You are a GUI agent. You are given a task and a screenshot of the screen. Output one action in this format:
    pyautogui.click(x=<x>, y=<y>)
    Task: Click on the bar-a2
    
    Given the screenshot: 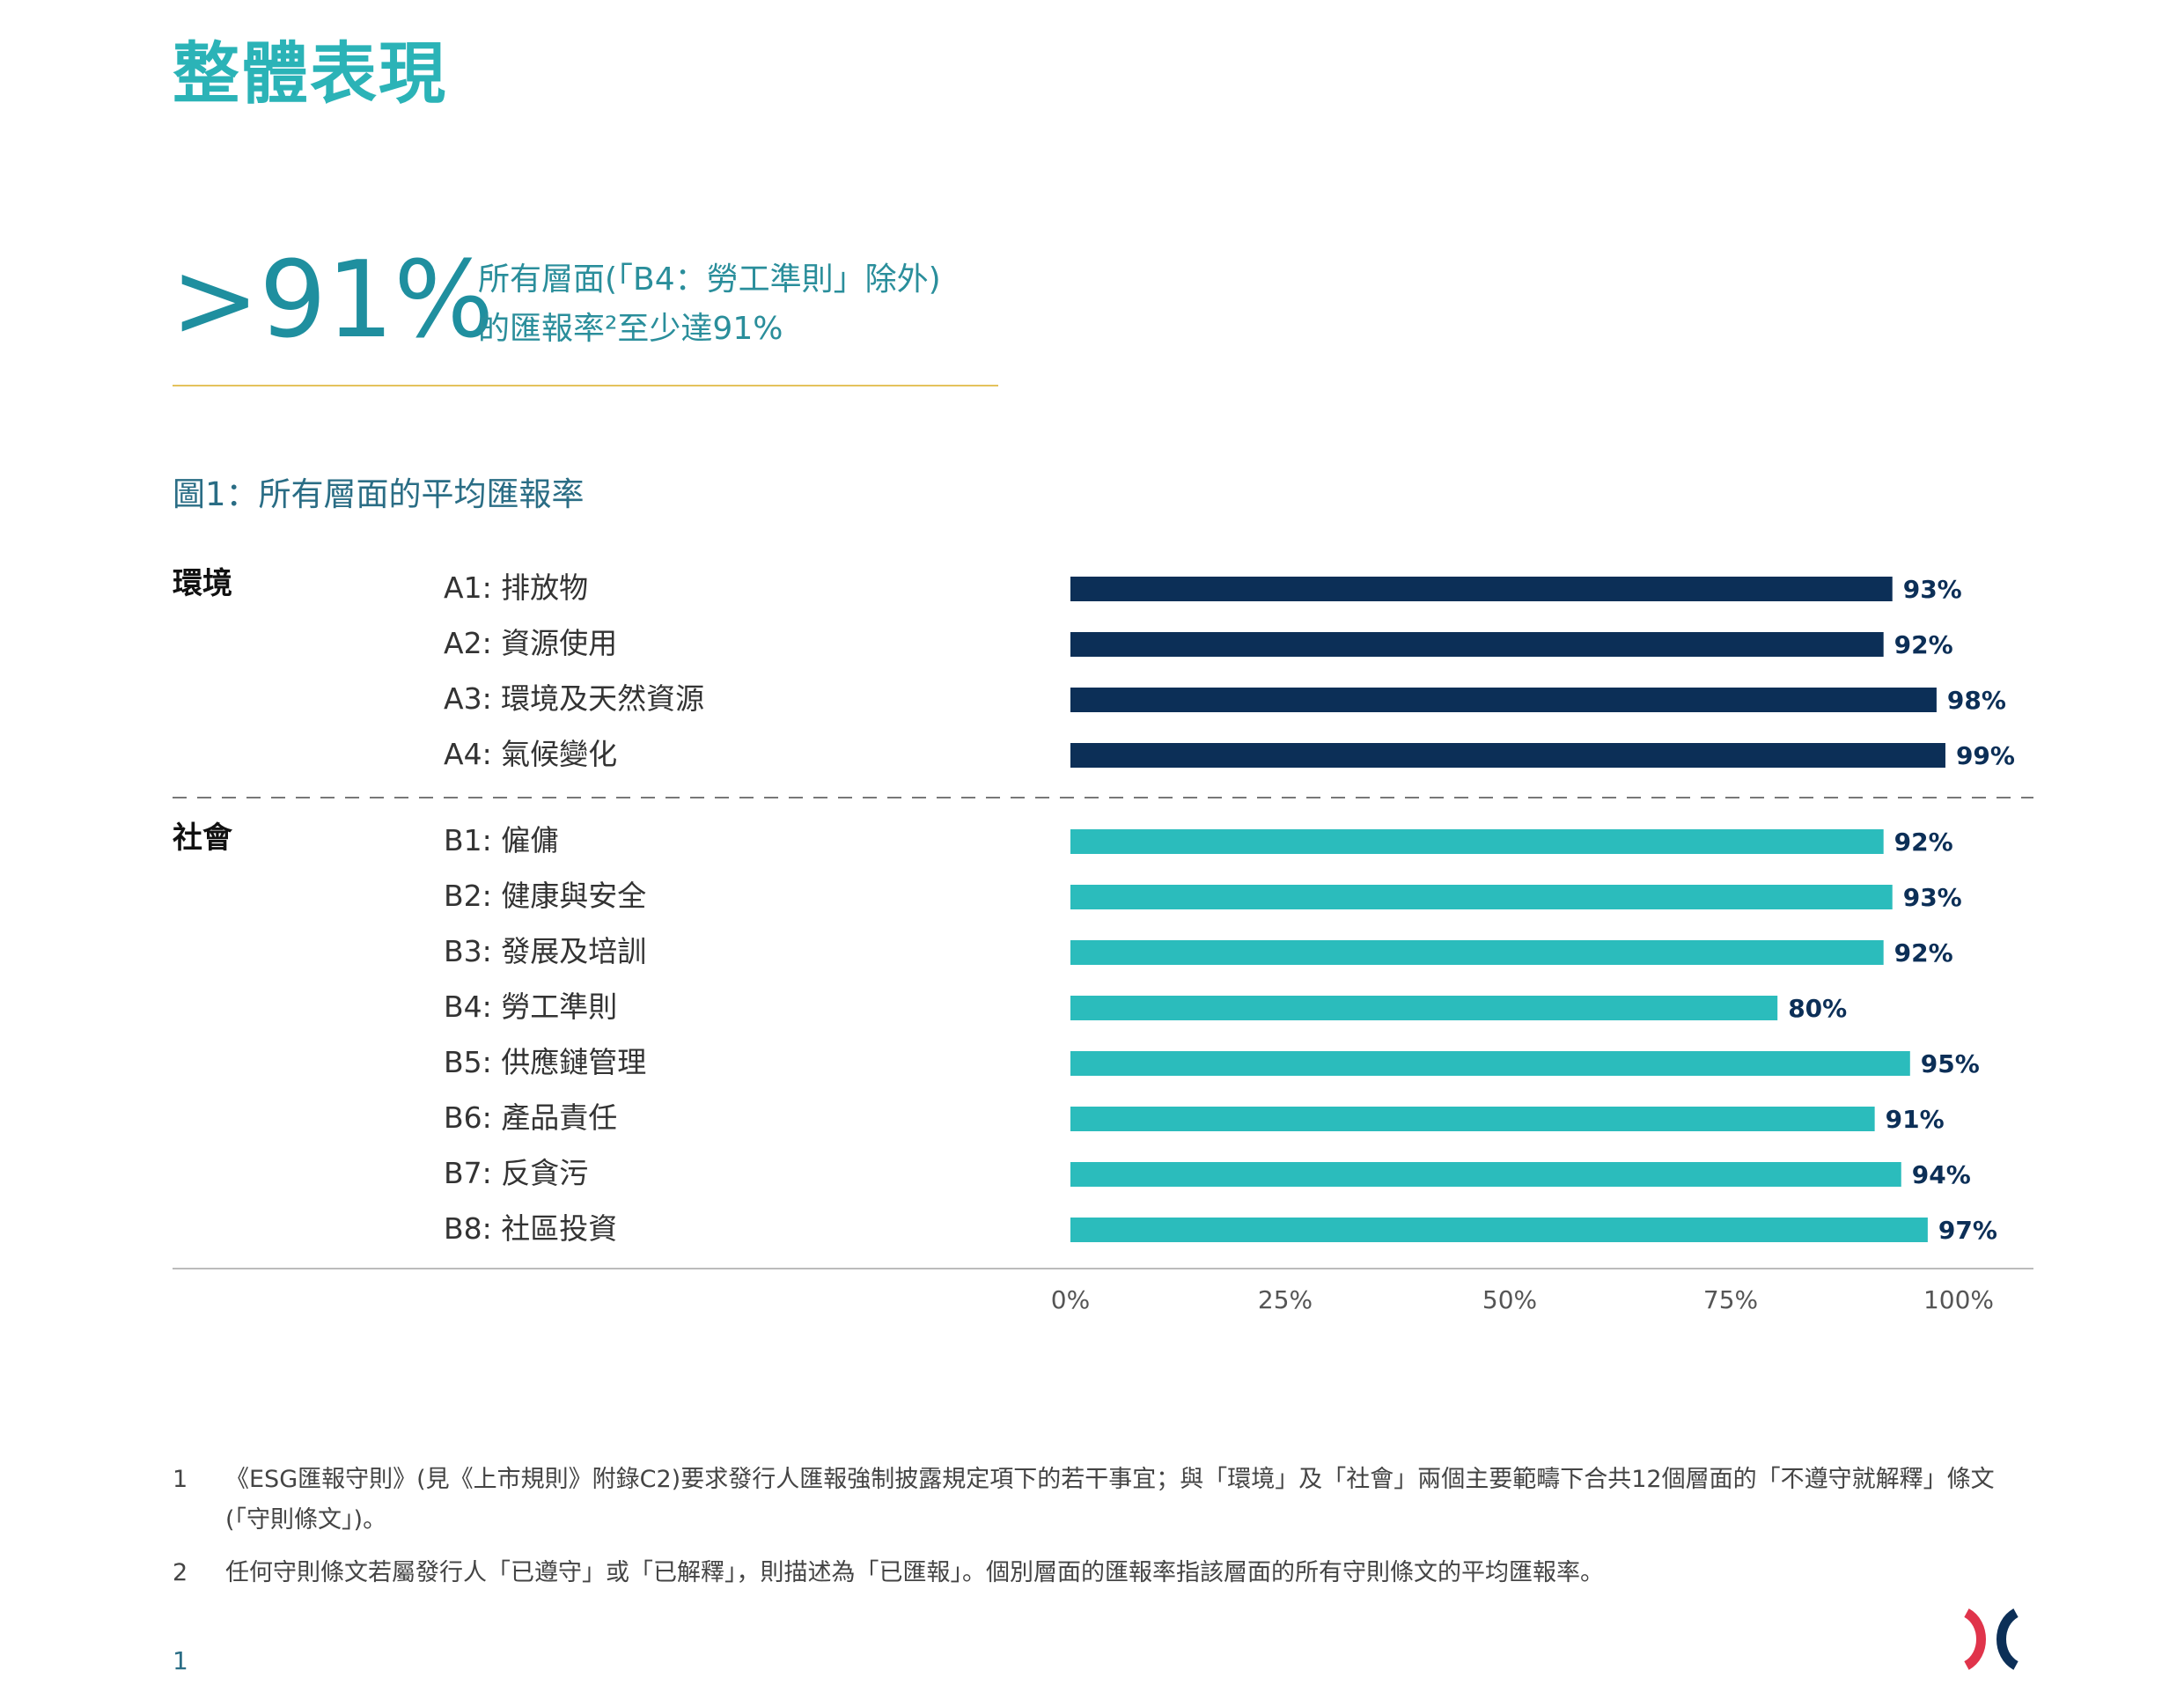 What is the action you would take?
    pyautogui.click(x=1477, y=644)
    